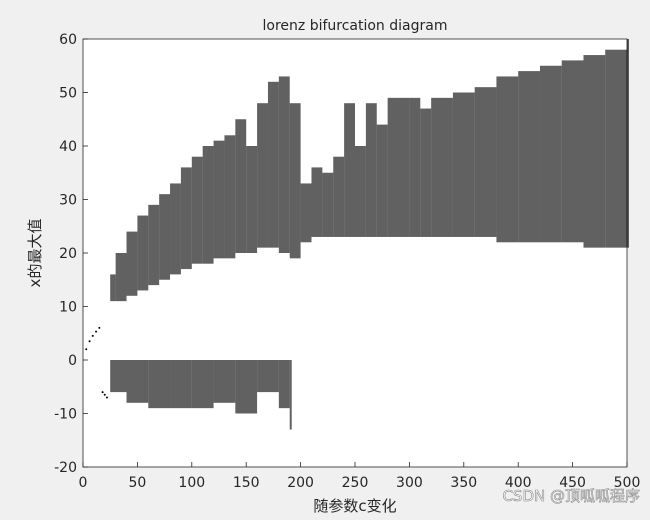 Image resolution: width=650 pixels, height=520 pixels. Describe the element at coordinates (137, 483) in the screenshot. I see `x-tick-label: 50` at that location.